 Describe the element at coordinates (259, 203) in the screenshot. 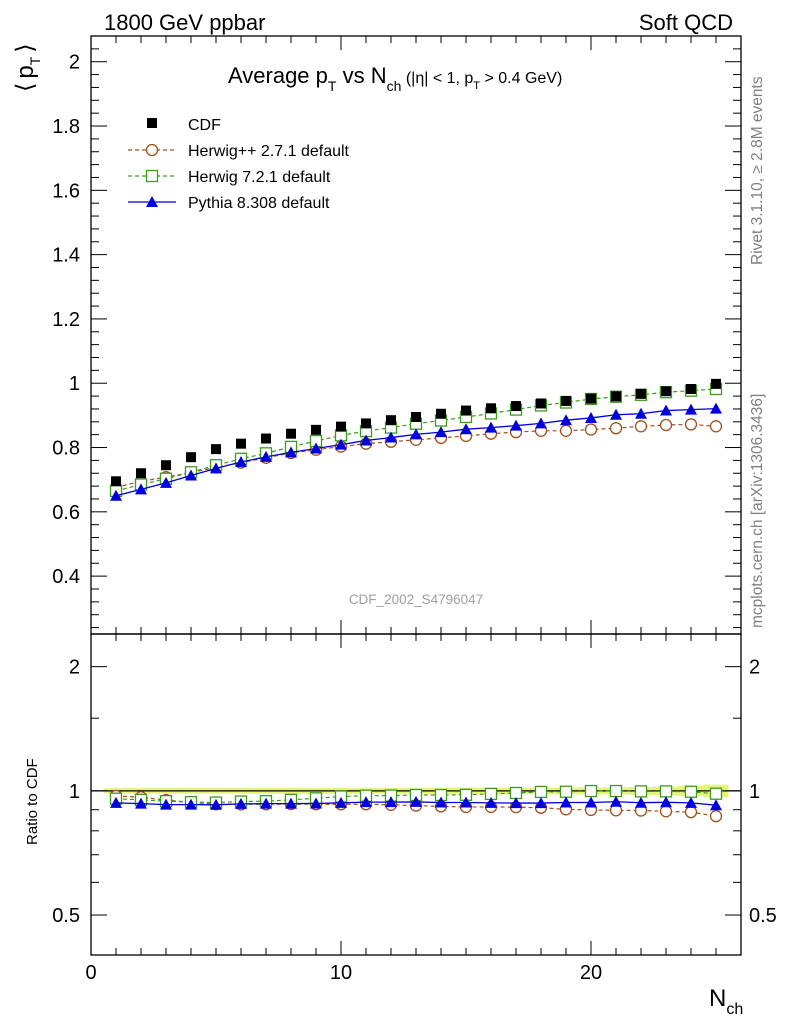

I see `legend-label-pythia: Pythia 8.308 default` at that location.